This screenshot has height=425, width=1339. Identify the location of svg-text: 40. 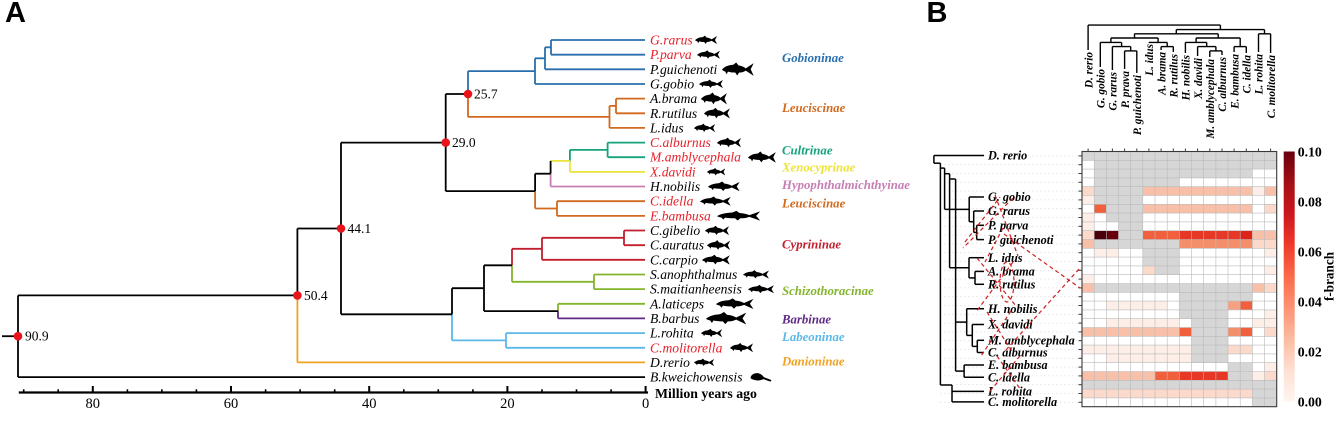
(369, 404).